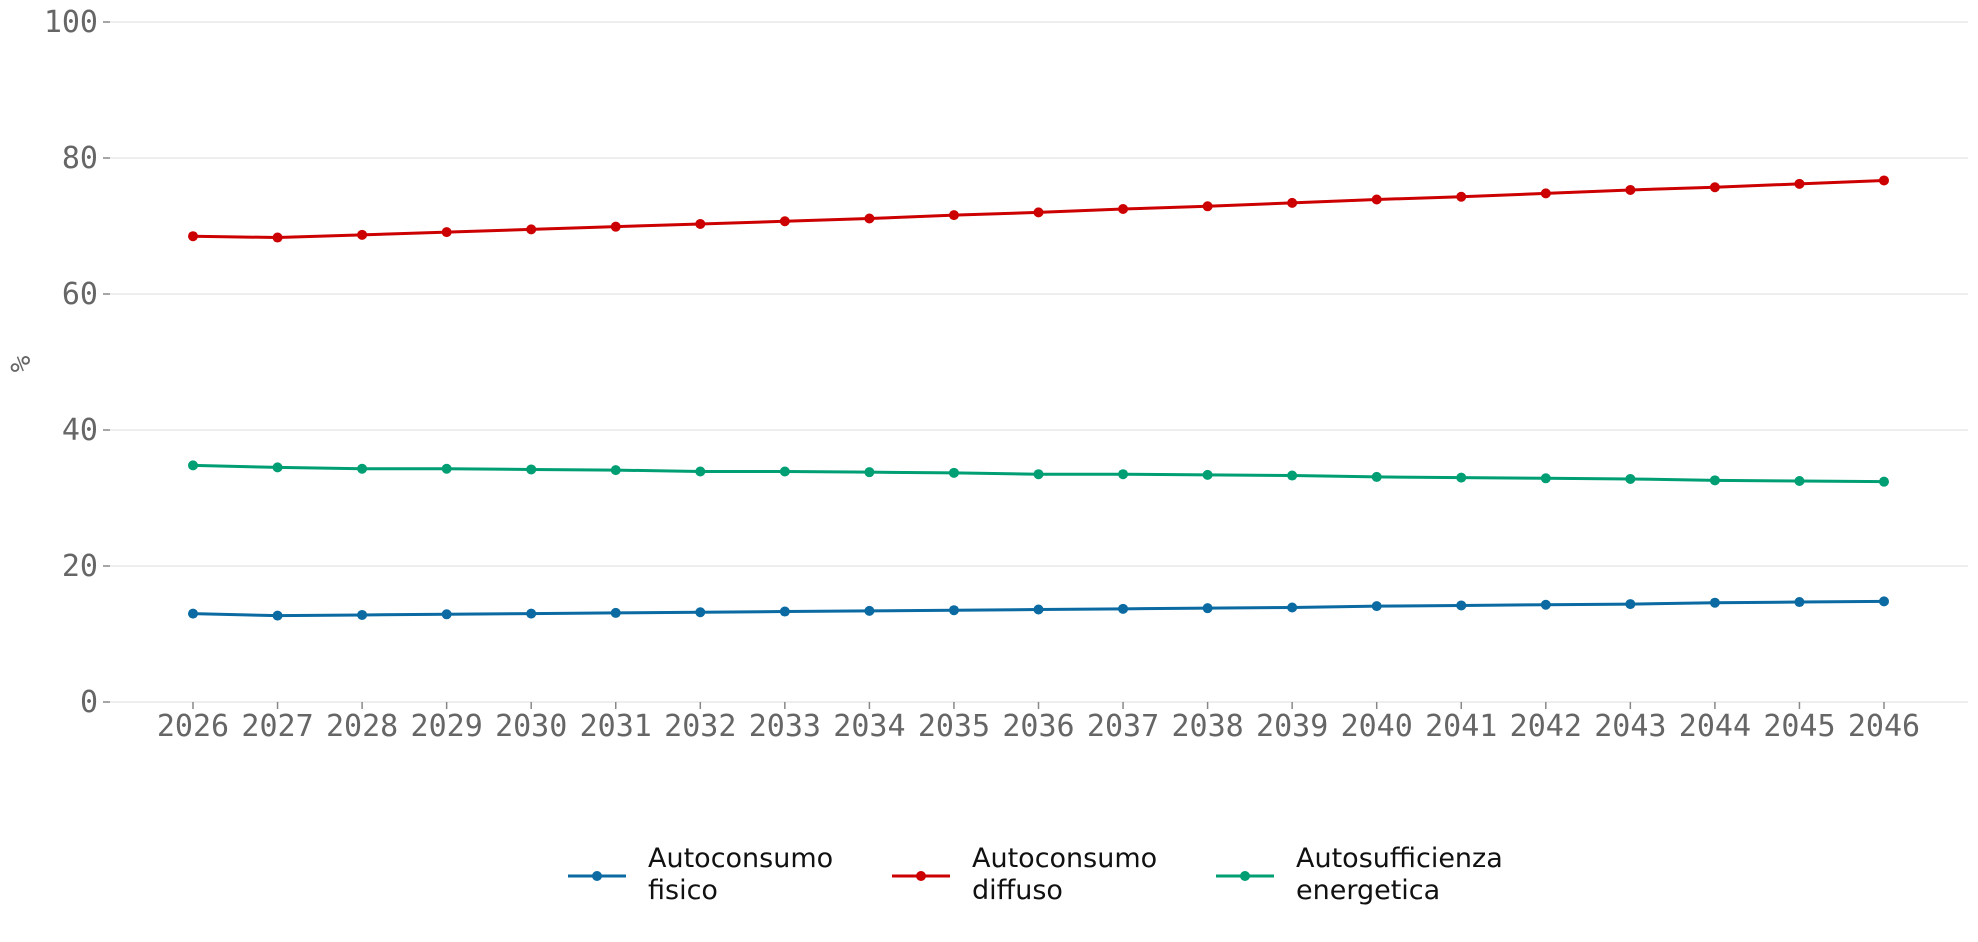 This screenshot has height=942, width=1978. What do you see at coordinates (80, 566) in the screenshot?
I see `y-tick-label: 20` at bounding box center [80, 566].